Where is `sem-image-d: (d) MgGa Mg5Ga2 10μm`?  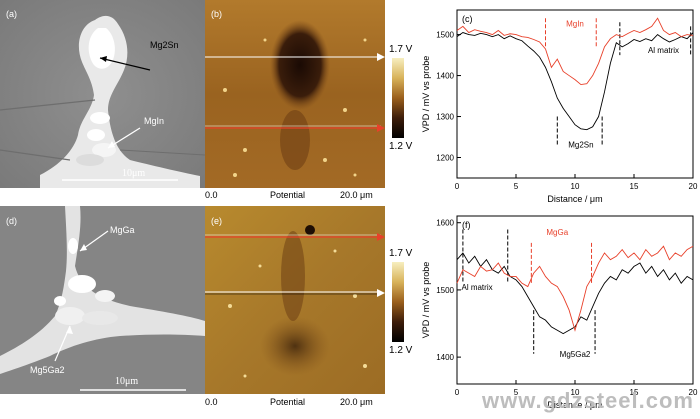
sem-image-d: (d) MgGa Mg5Ga2 10μm is located at coordinates (102, 300).